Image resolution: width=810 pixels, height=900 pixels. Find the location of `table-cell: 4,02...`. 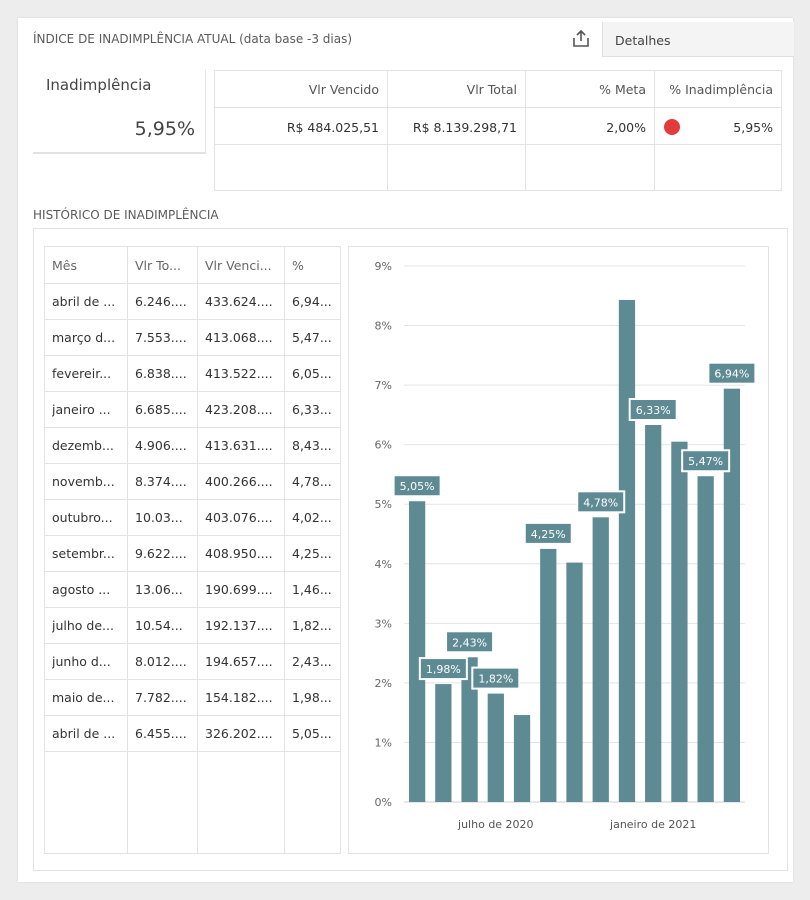

table-cell: 4,02... is located at coordinates (312, 517).